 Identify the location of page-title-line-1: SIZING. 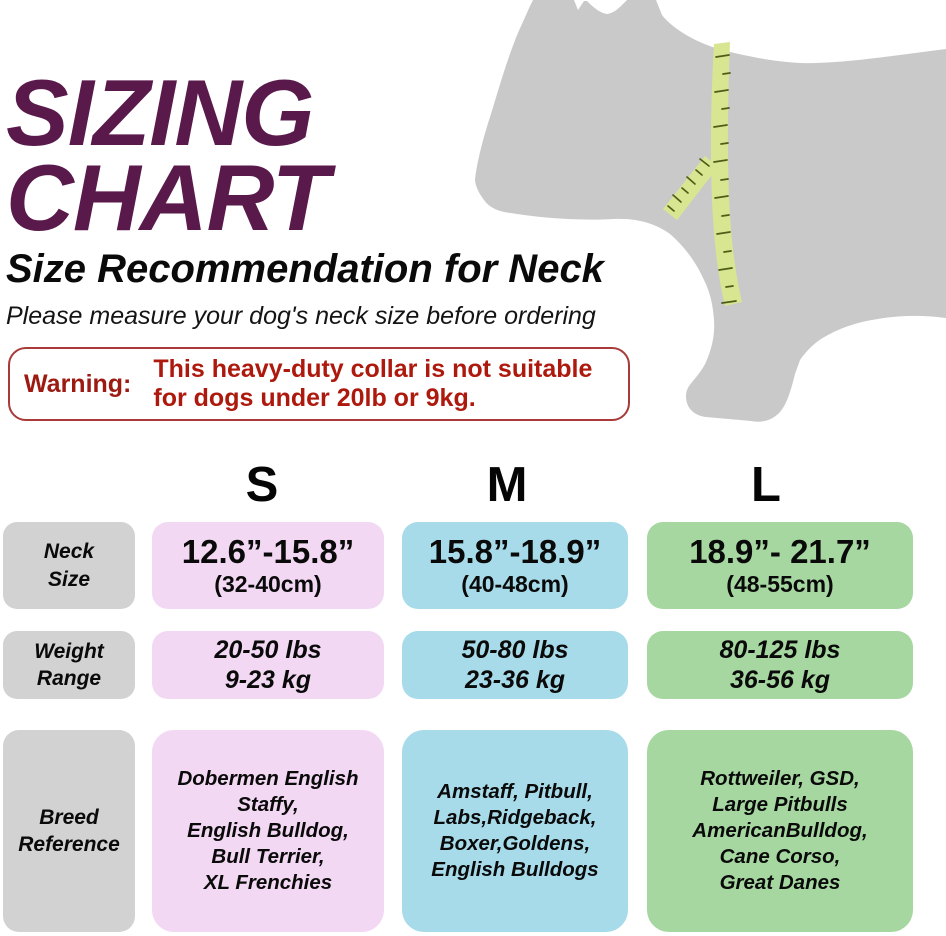
(160, 112).